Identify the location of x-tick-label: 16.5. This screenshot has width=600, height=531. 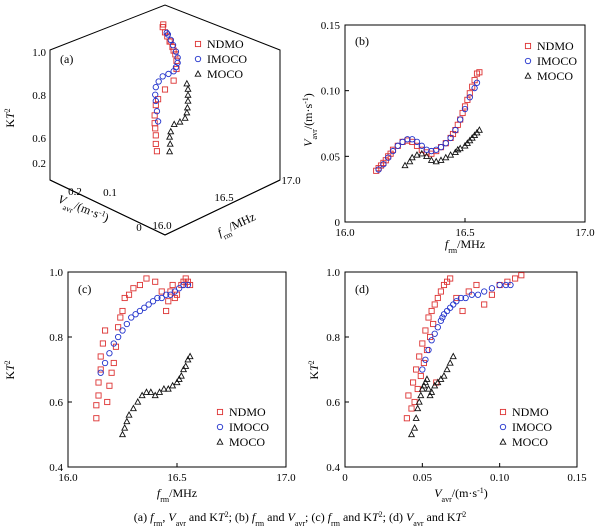
(465, 233).